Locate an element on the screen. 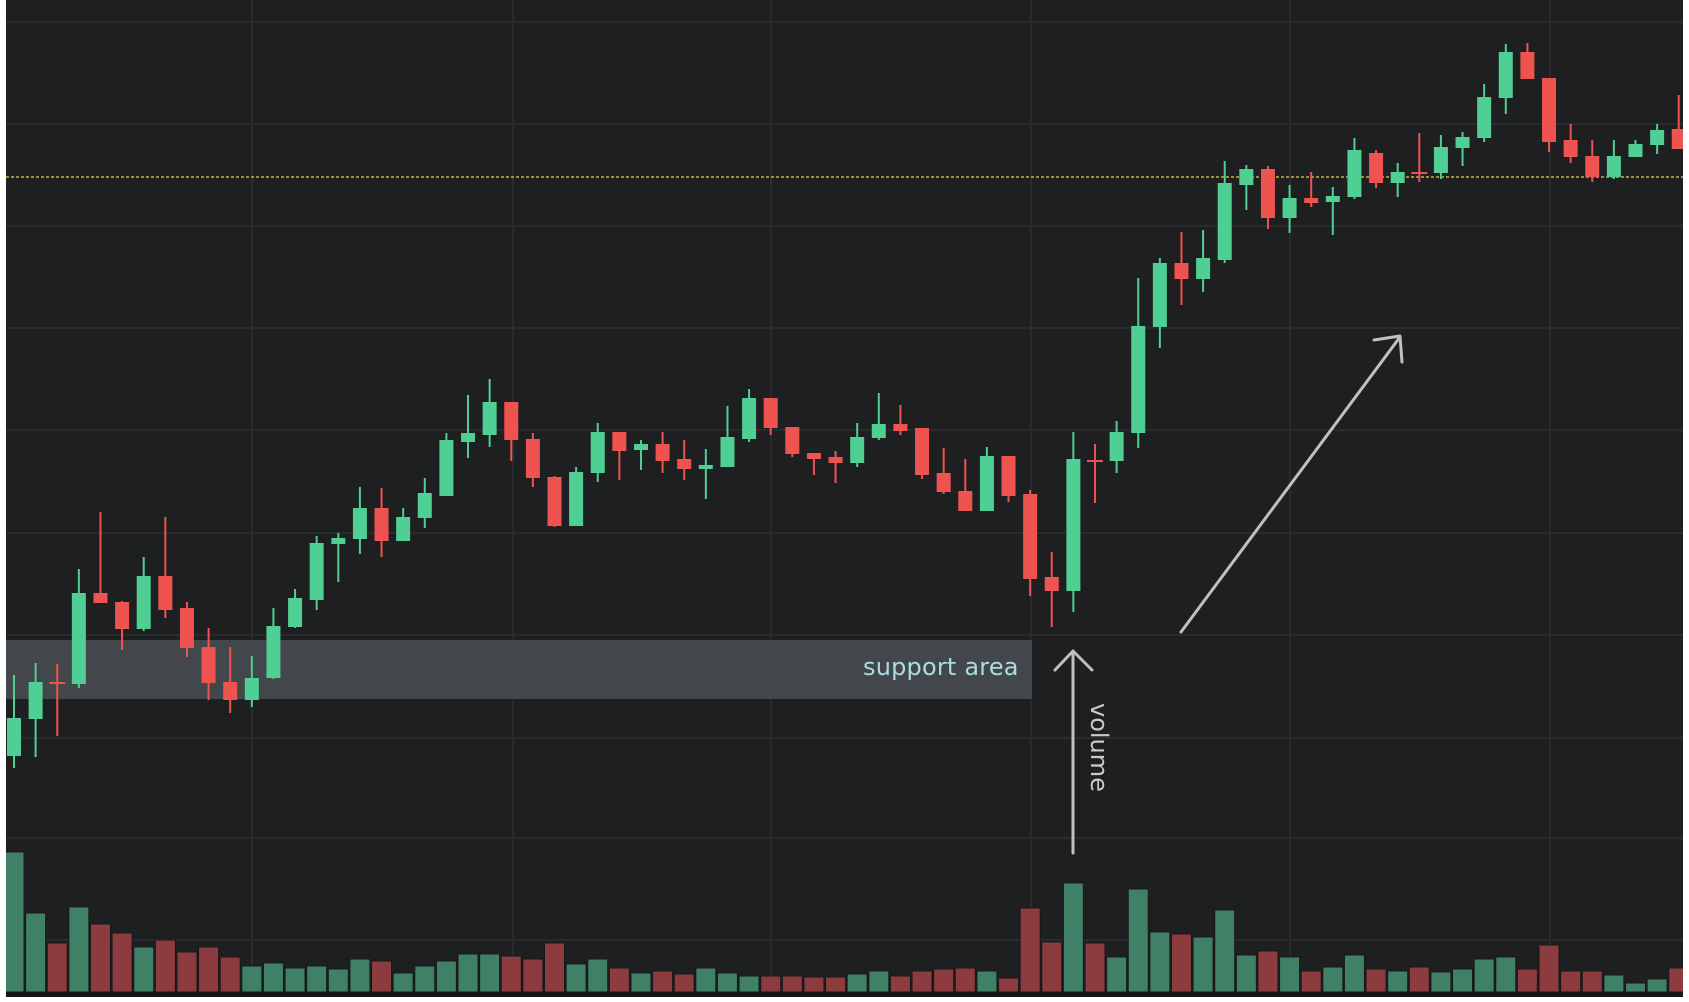 The height and width of the screenshot is (1002, 1689). volume-arrow-head is located at coordinates (1073, 660).